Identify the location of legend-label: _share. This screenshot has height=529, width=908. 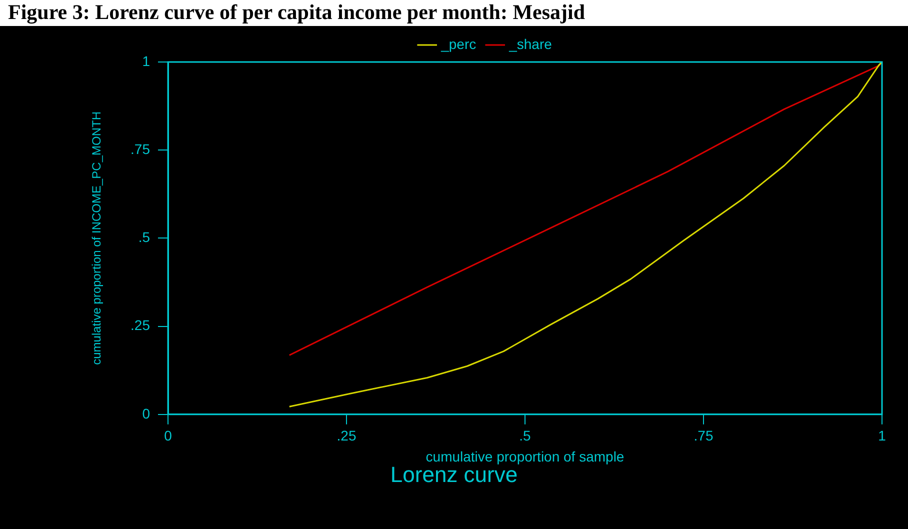
(530, 44).